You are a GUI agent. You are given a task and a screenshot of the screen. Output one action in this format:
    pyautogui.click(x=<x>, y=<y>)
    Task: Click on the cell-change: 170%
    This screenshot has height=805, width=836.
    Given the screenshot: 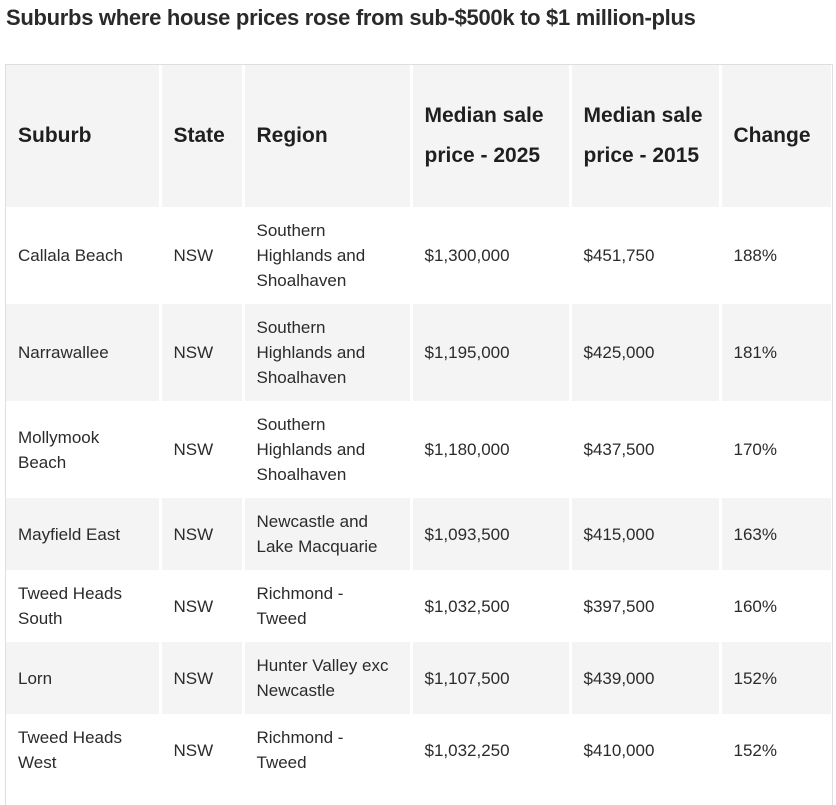 What is the action you would take?
    pyautogui.click(x=775, y=449)
    